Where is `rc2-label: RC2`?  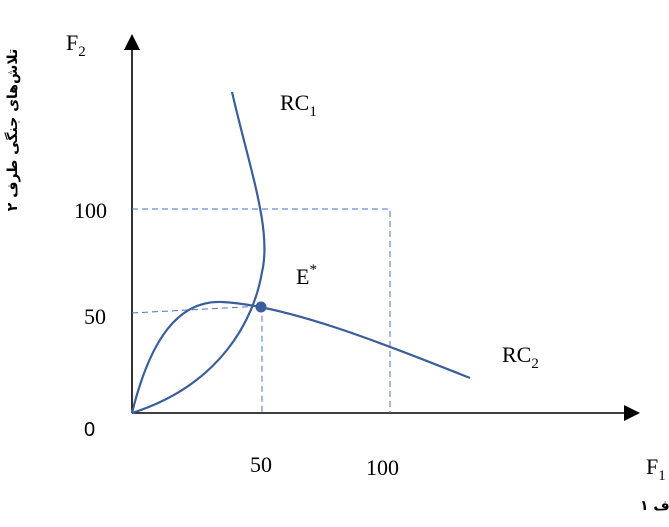 rc2-label: RC2 is located at coordinates (520, 357).